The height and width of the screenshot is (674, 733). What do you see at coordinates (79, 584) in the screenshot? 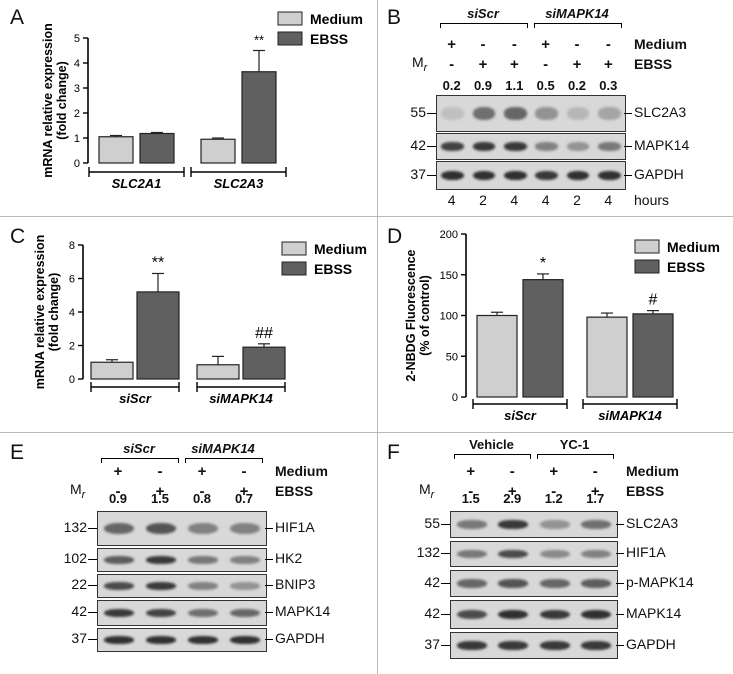
I see `mw-marker: 22` at bounding box center [79, 584].